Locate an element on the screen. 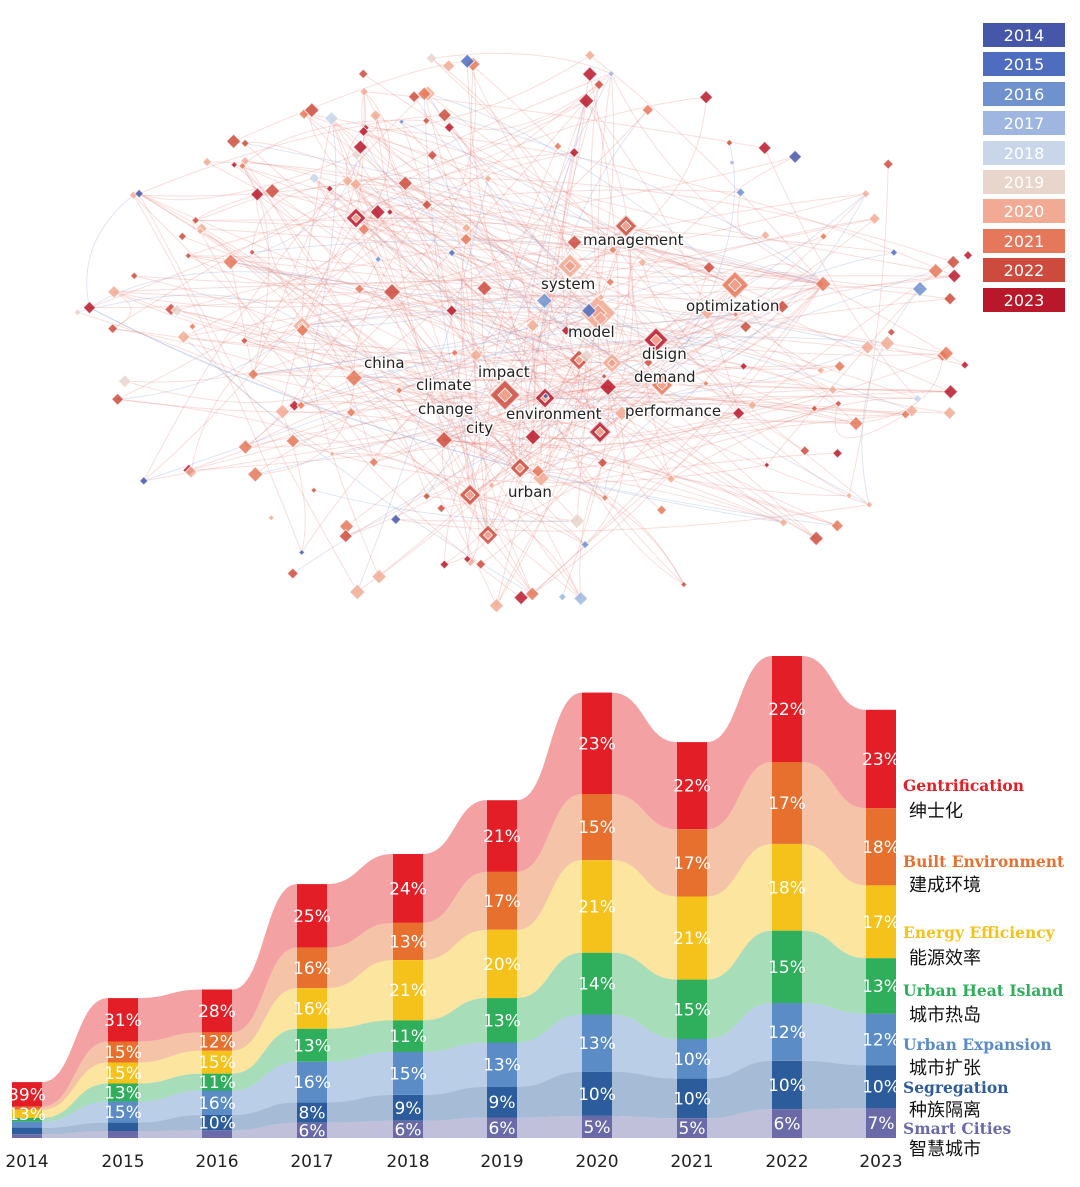 The height and width of the screenshot is (1187, 1080). percent-label: 17% is located at coordinates (881, 923).